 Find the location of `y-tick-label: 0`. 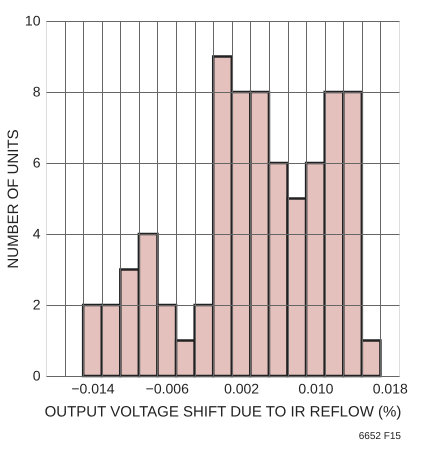

y-tick-label: 0 is located at coordinates (36, 376).